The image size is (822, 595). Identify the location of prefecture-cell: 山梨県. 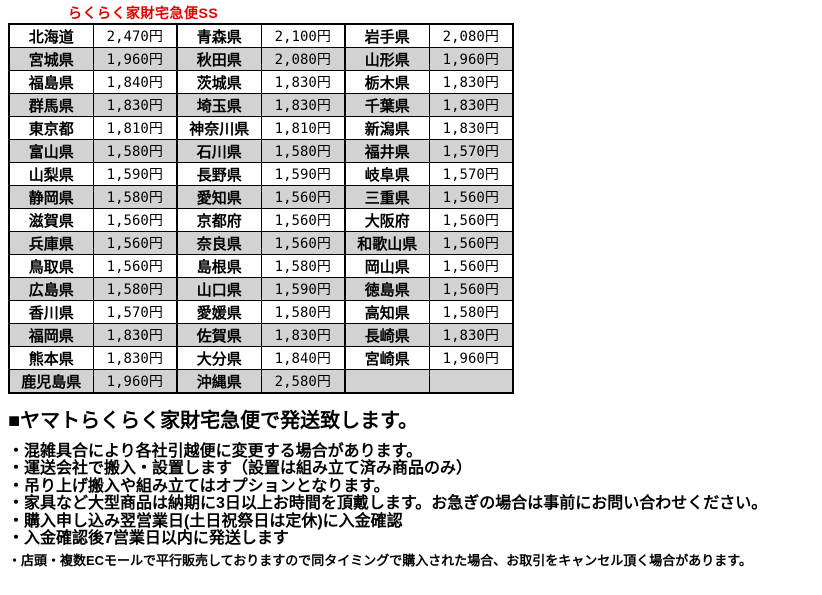
(51, 174).